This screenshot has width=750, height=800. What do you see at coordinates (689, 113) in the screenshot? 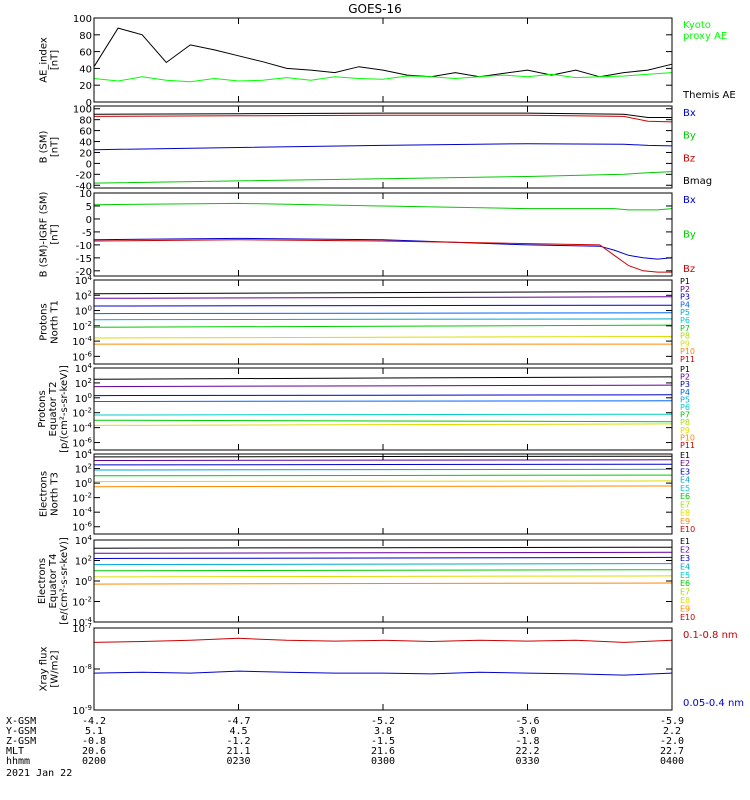
I see `legend-entry: Bx` at bounding box center [689, 113].